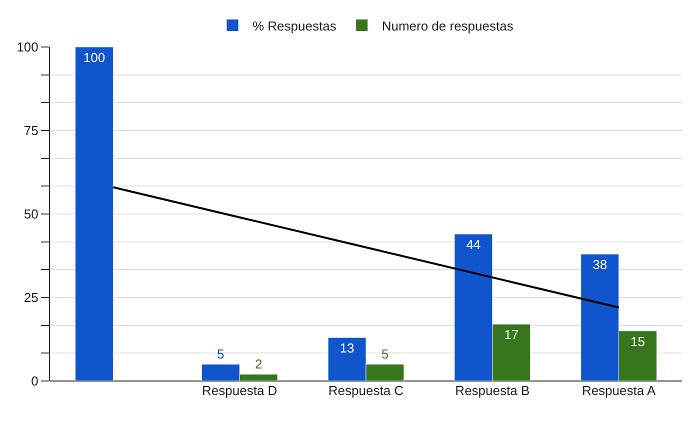  Describe the element at coordinates (366, 390) in the screenshot. I see `x-tick-label: Respuesta C` at that location.